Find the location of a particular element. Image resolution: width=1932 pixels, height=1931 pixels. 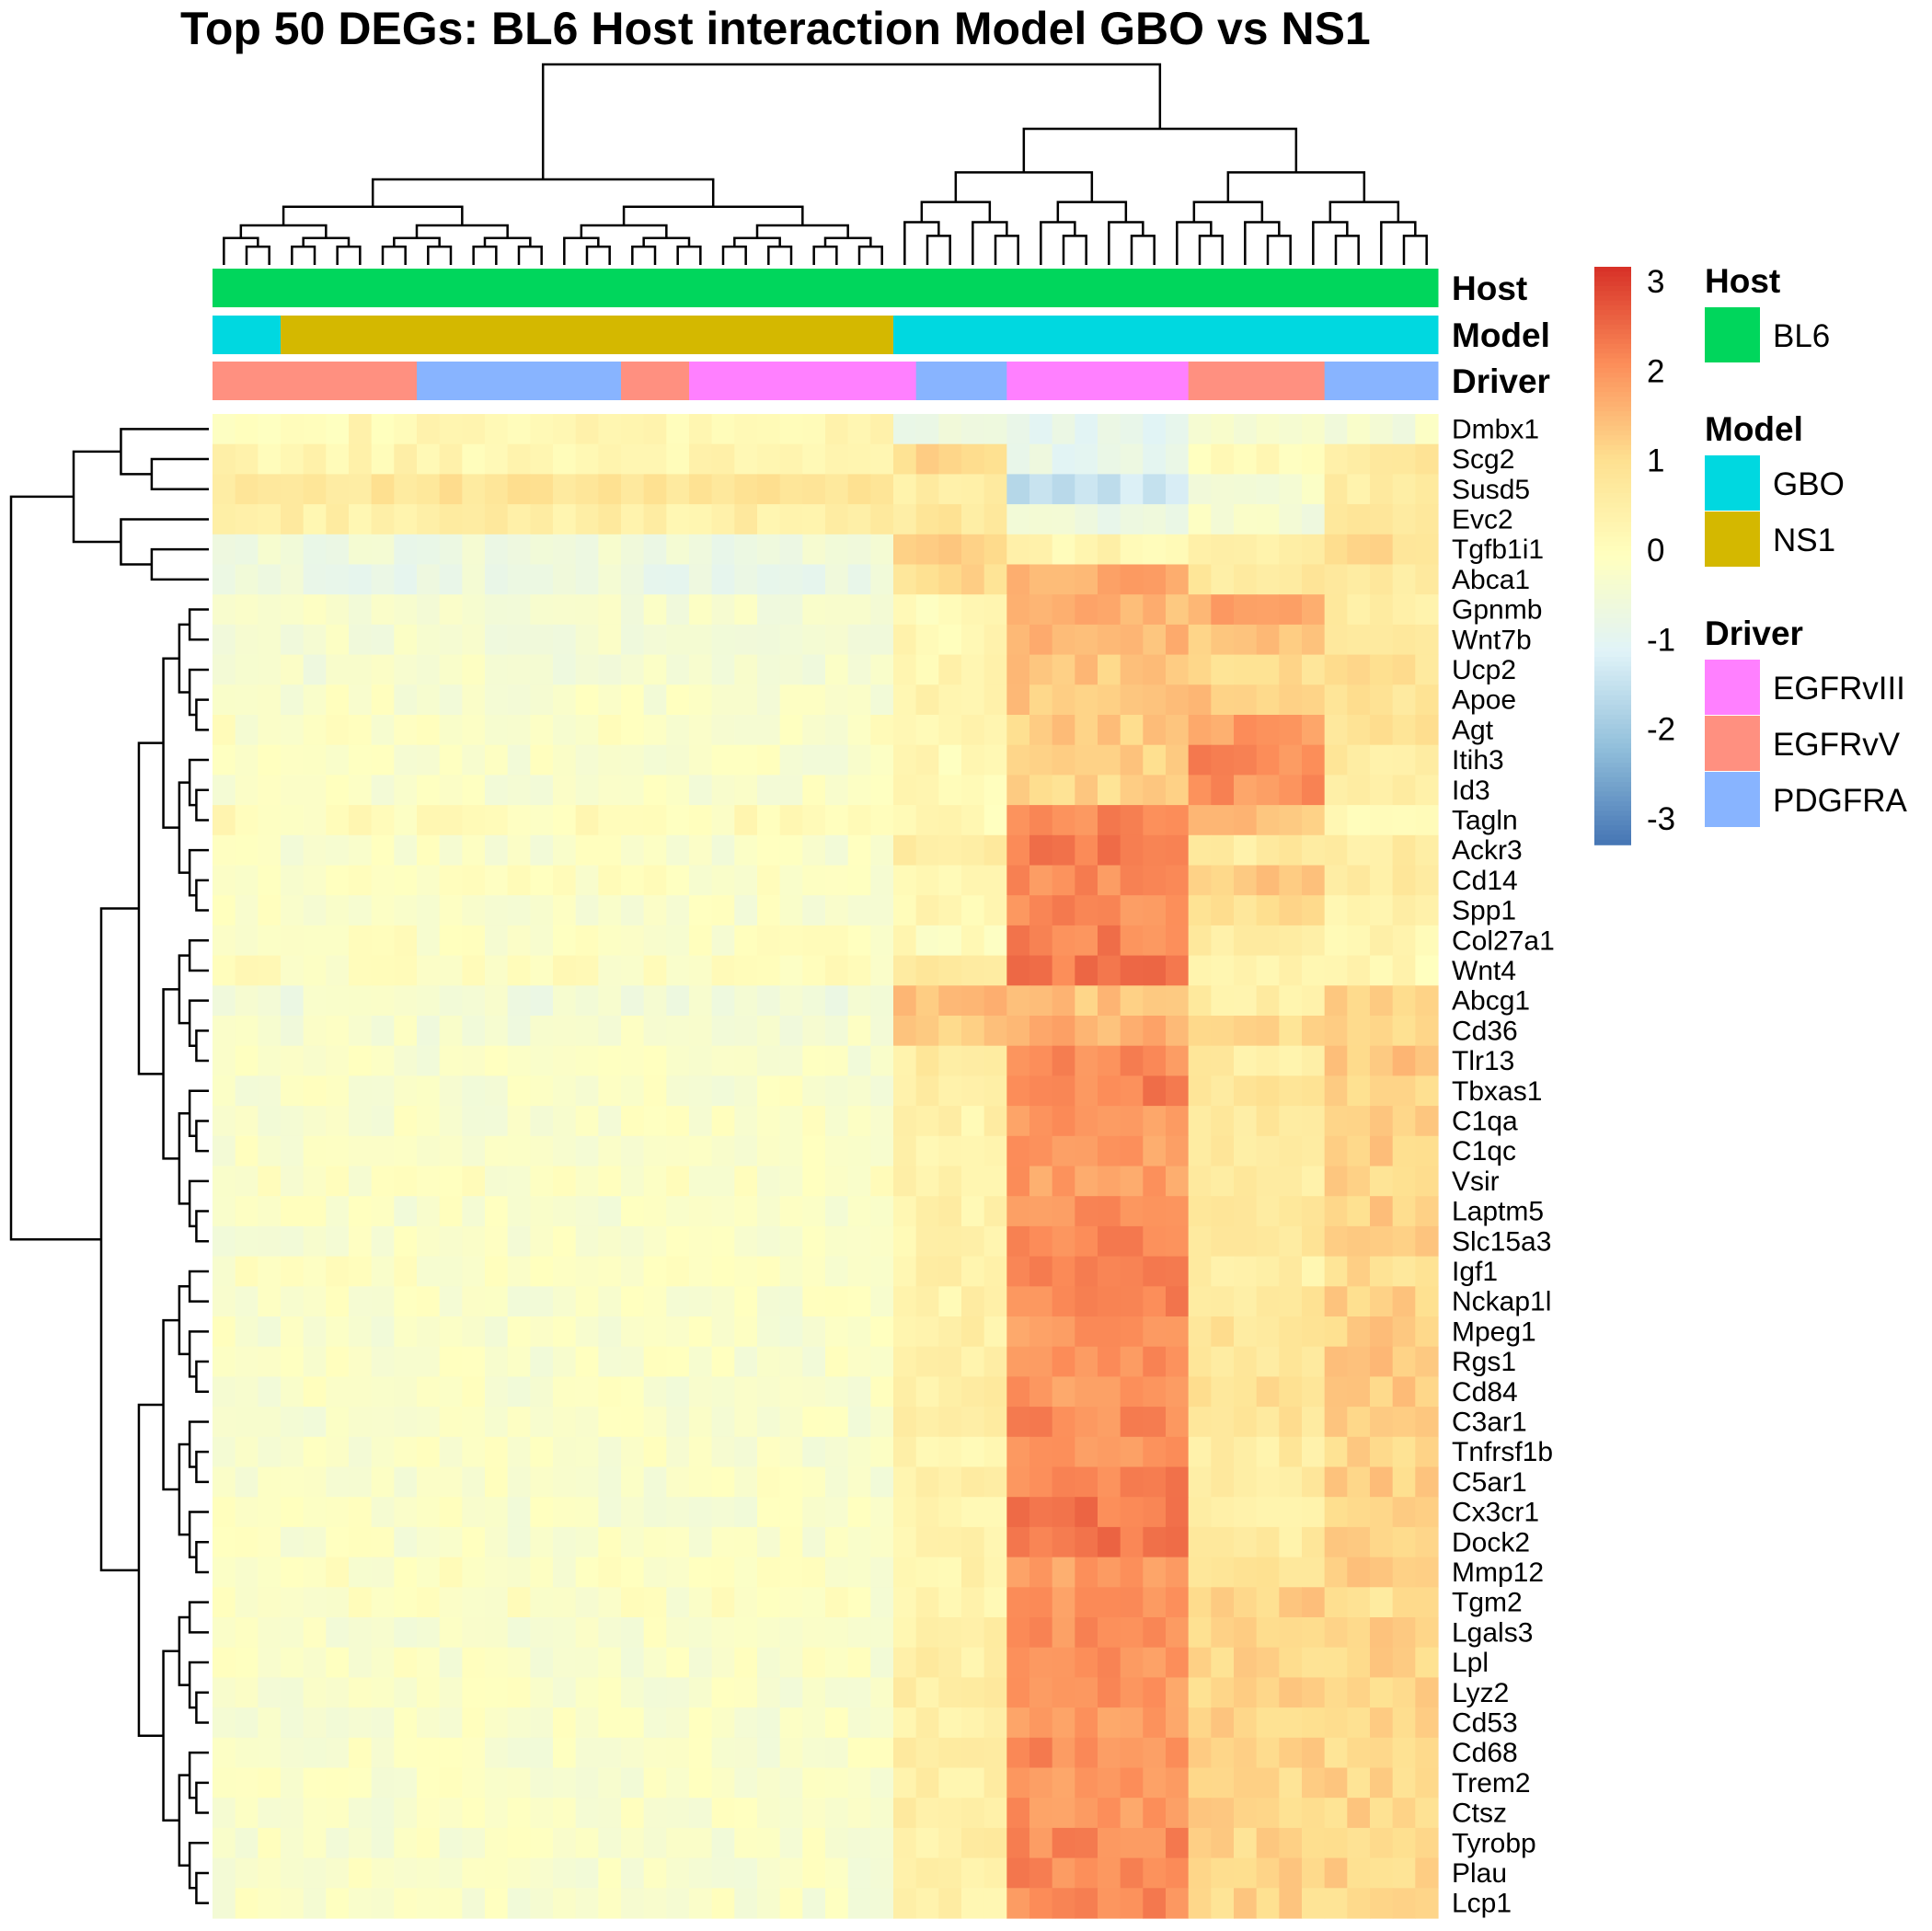

annotation-segment is located at coordinates (247, 335).